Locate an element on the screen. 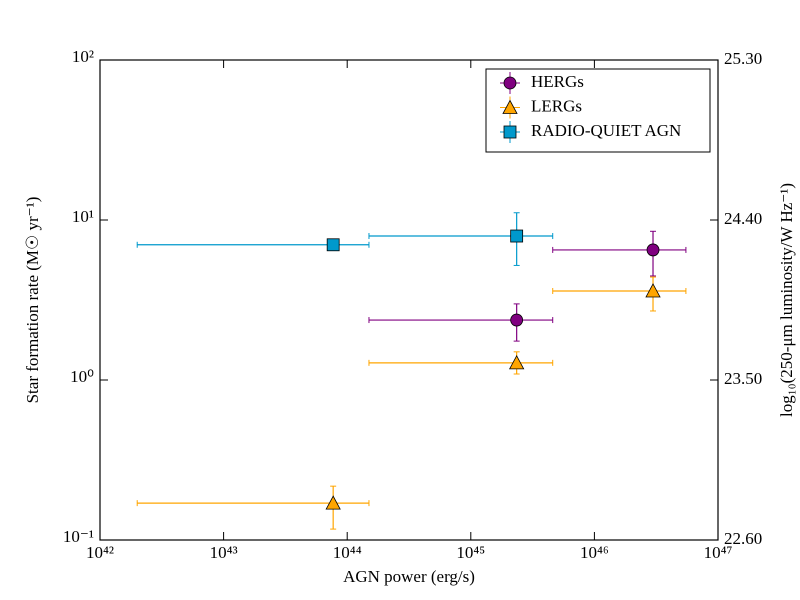 The image size is (800, 600). y2-axis-label: log₁₀(250-μm luminosity/W Hz⁻¹) is located at coordinates (786, 300).